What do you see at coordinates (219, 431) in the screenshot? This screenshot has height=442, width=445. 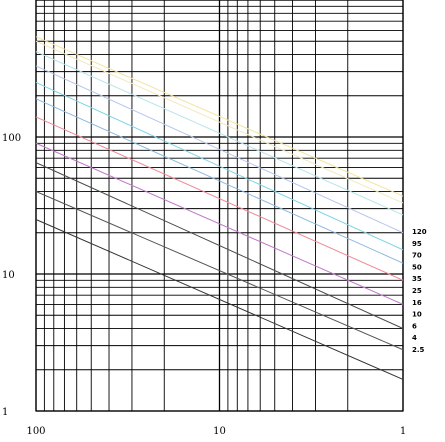 I see `x-tick-label: 10` at bounding box center [219, 431].